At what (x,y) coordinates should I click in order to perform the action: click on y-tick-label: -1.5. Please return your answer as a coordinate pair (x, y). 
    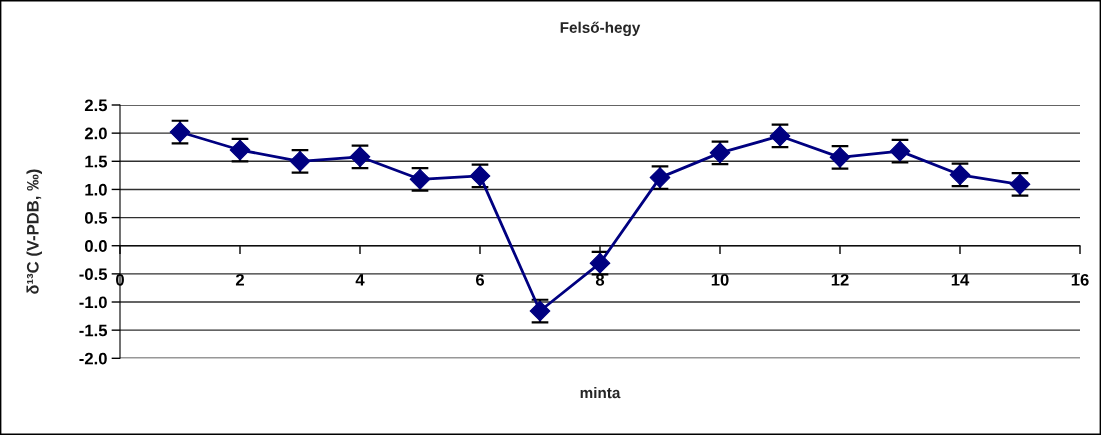
    Looking at the image, I should click on (93, 330).